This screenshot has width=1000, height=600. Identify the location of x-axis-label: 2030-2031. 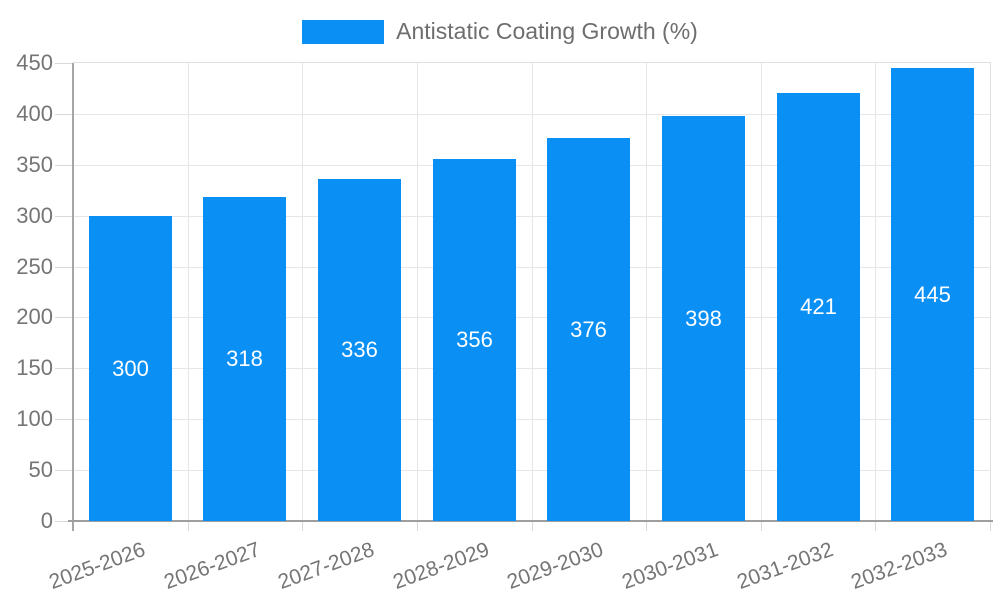
(670, 566).